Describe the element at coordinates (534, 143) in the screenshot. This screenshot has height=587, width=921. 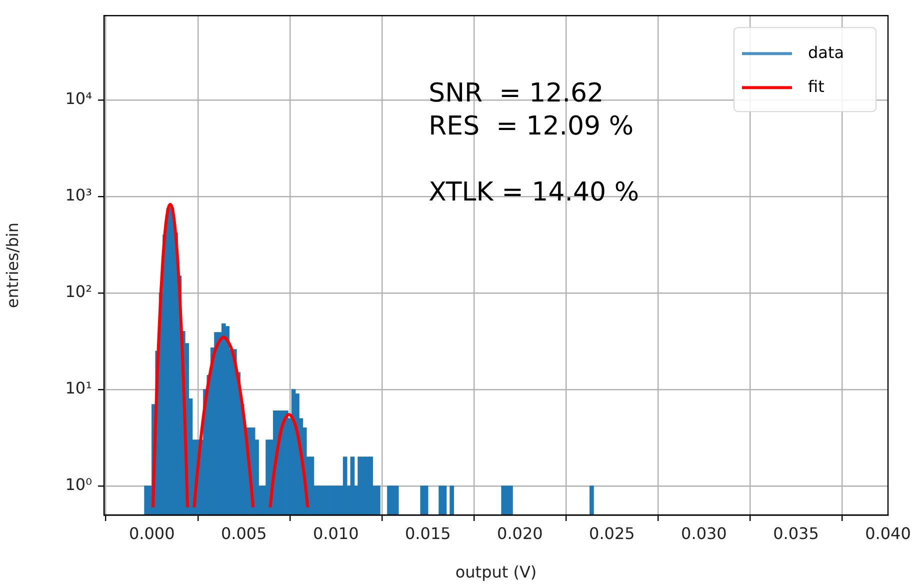
I see `text: SNR = 12.62 RES = 12.09 % XTLK = 14.40 %` at that location.